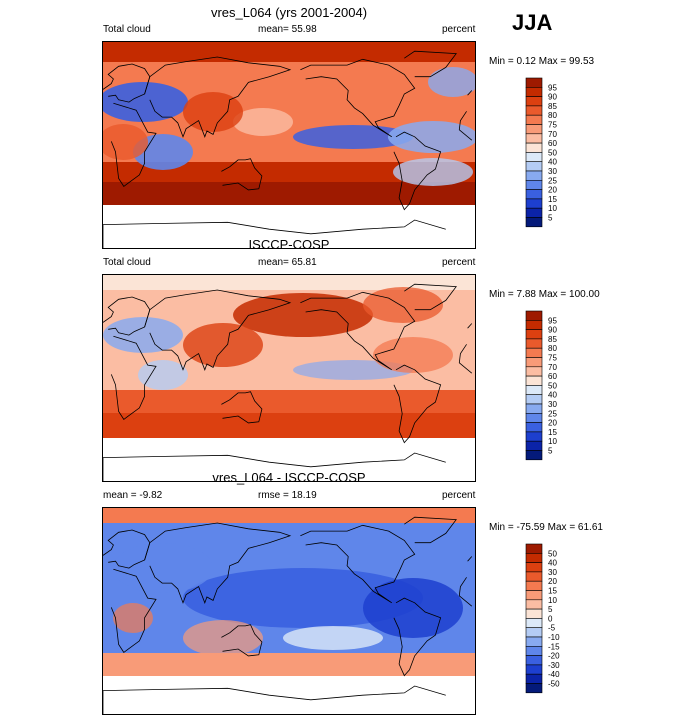  Describe the element at coordinates (546, 527) in the screenshot. I see `panel-3-minmax: Min = -75.59 Max = 61.61` at that location.